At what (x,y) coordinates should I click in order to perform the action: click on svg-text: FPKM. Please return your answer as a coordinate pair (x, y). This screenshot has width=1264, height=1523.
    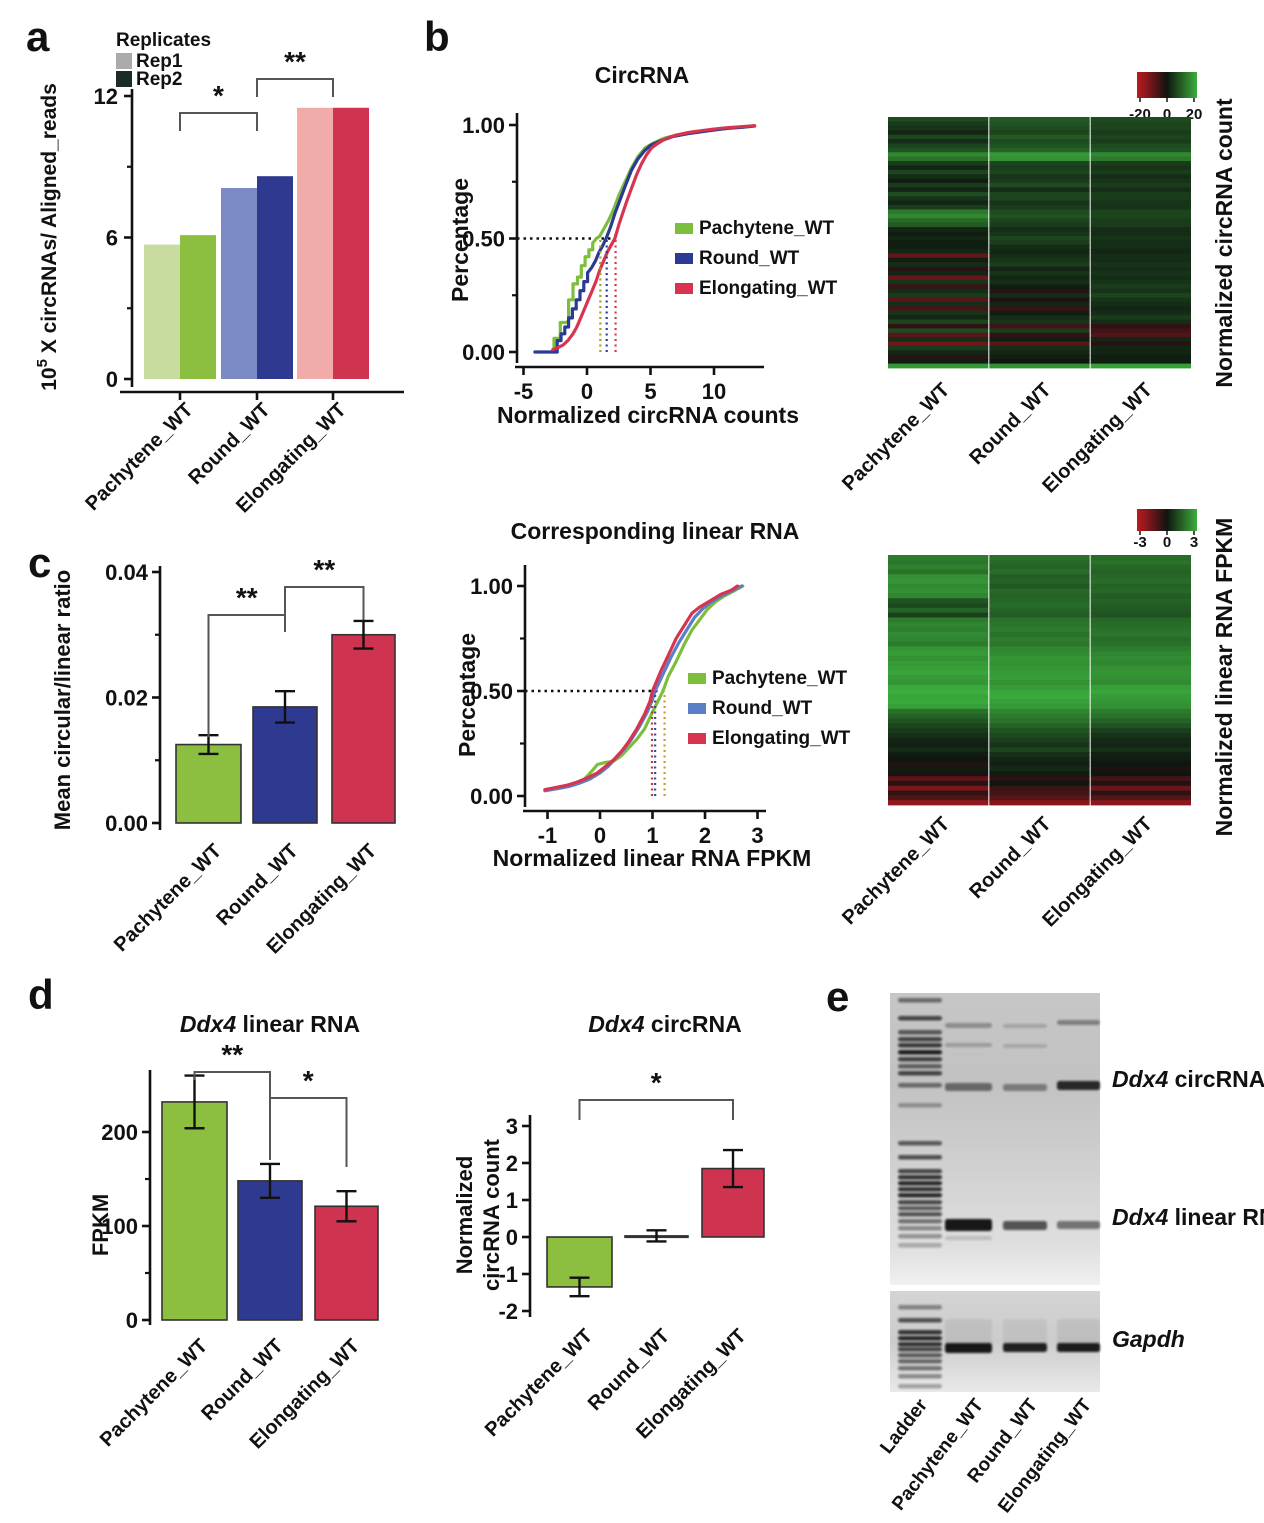
    Looking at the image, I should click on (100, 1225).